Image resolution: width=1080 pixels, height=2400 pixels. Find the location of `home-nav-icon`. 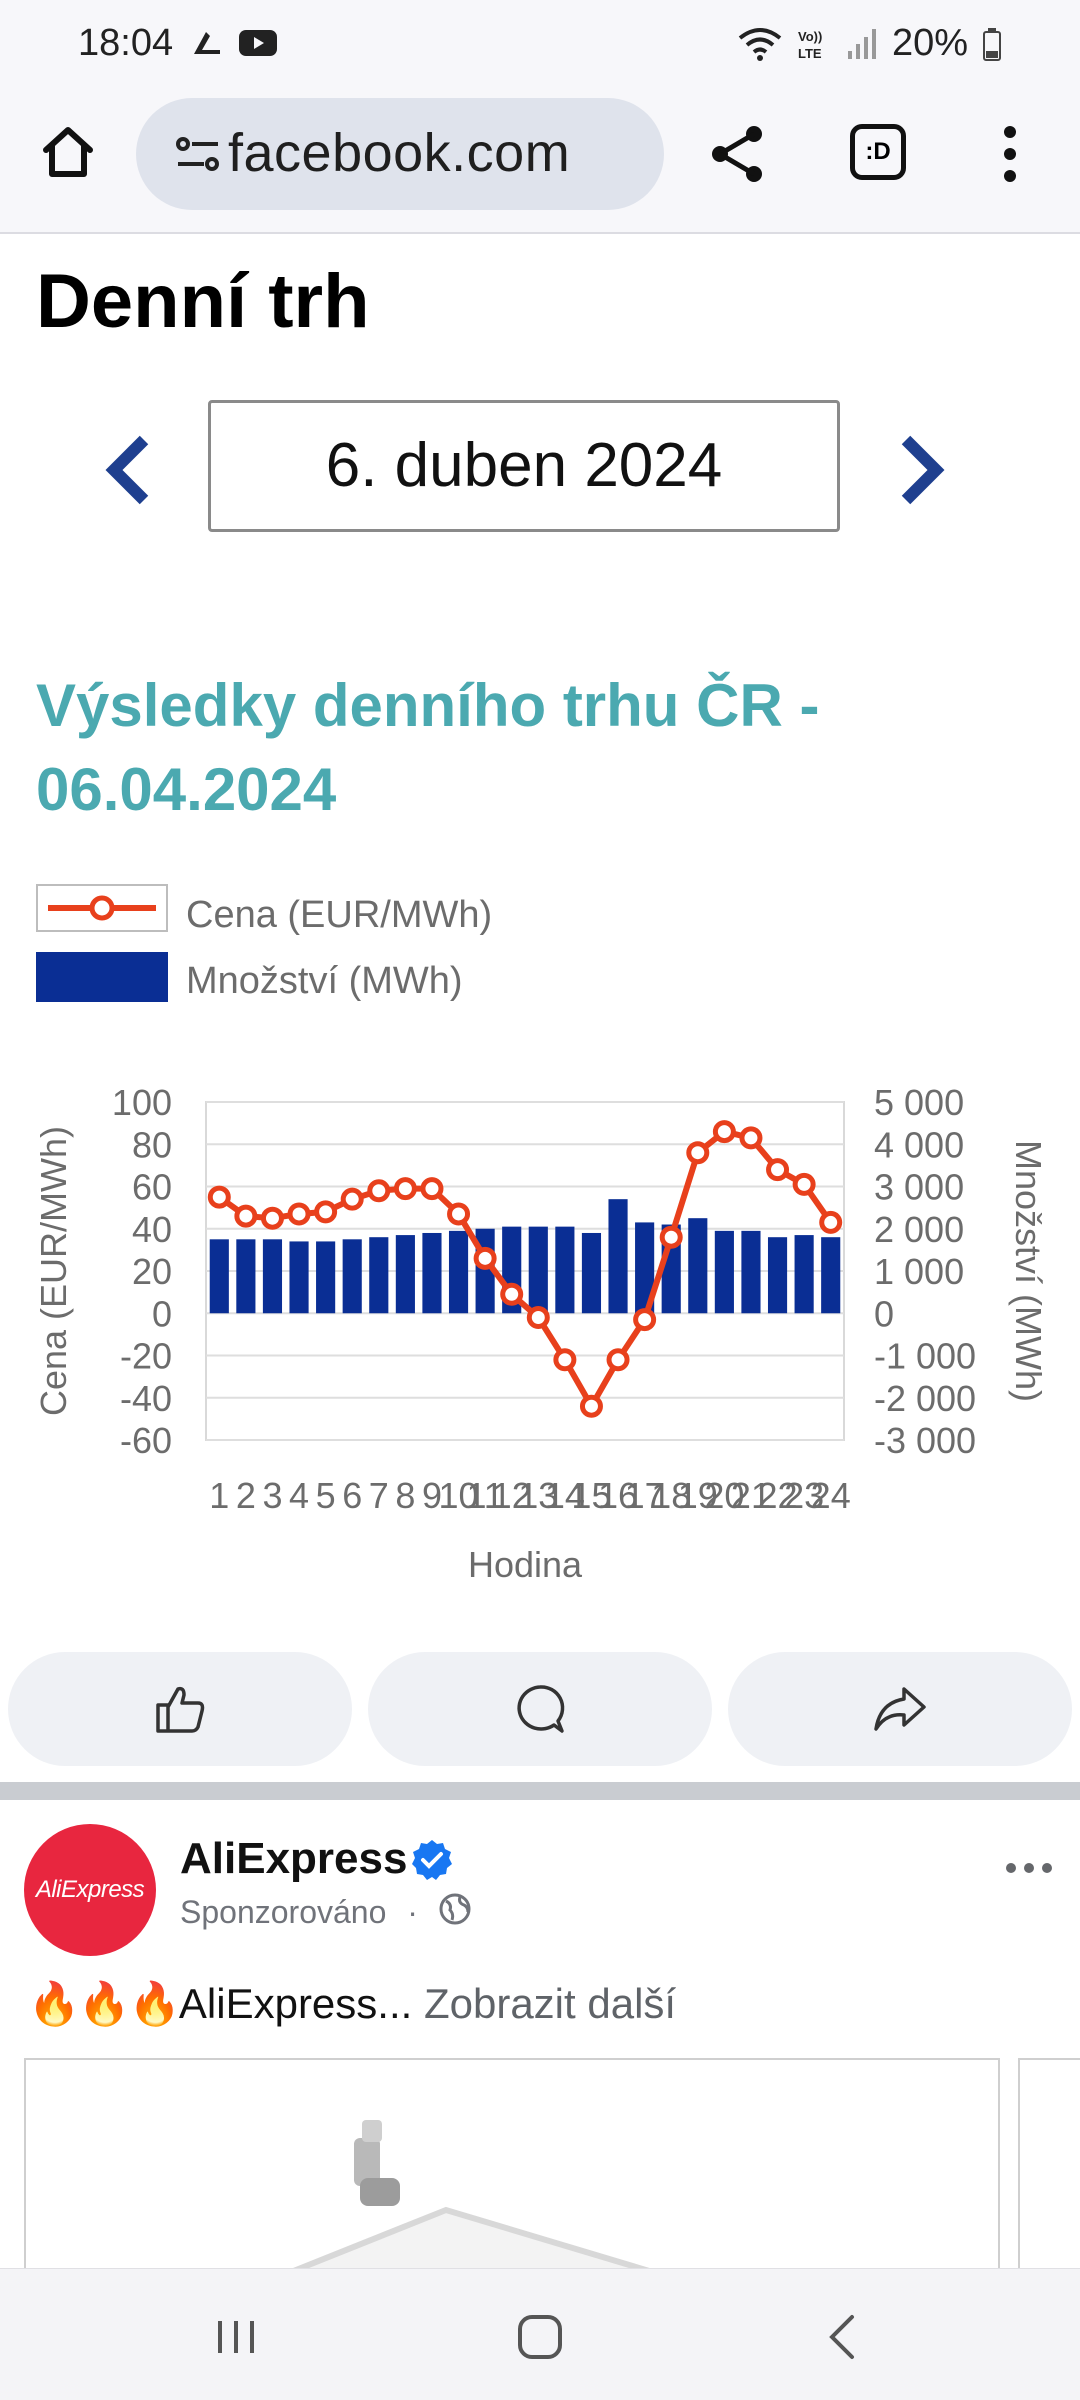

home-nav-icon is located at coordinates (540, 2337).